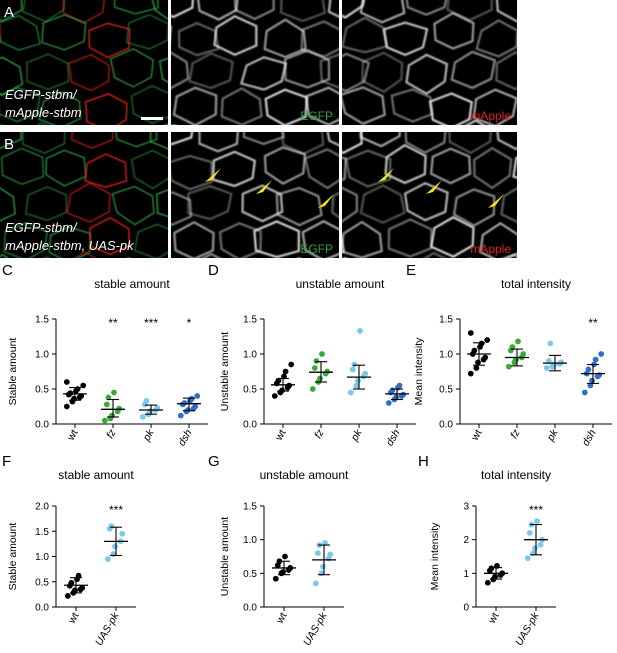 The width and height of the screenshot is (617, 653). I want to click on panel-letter: H, so click(423, 461).